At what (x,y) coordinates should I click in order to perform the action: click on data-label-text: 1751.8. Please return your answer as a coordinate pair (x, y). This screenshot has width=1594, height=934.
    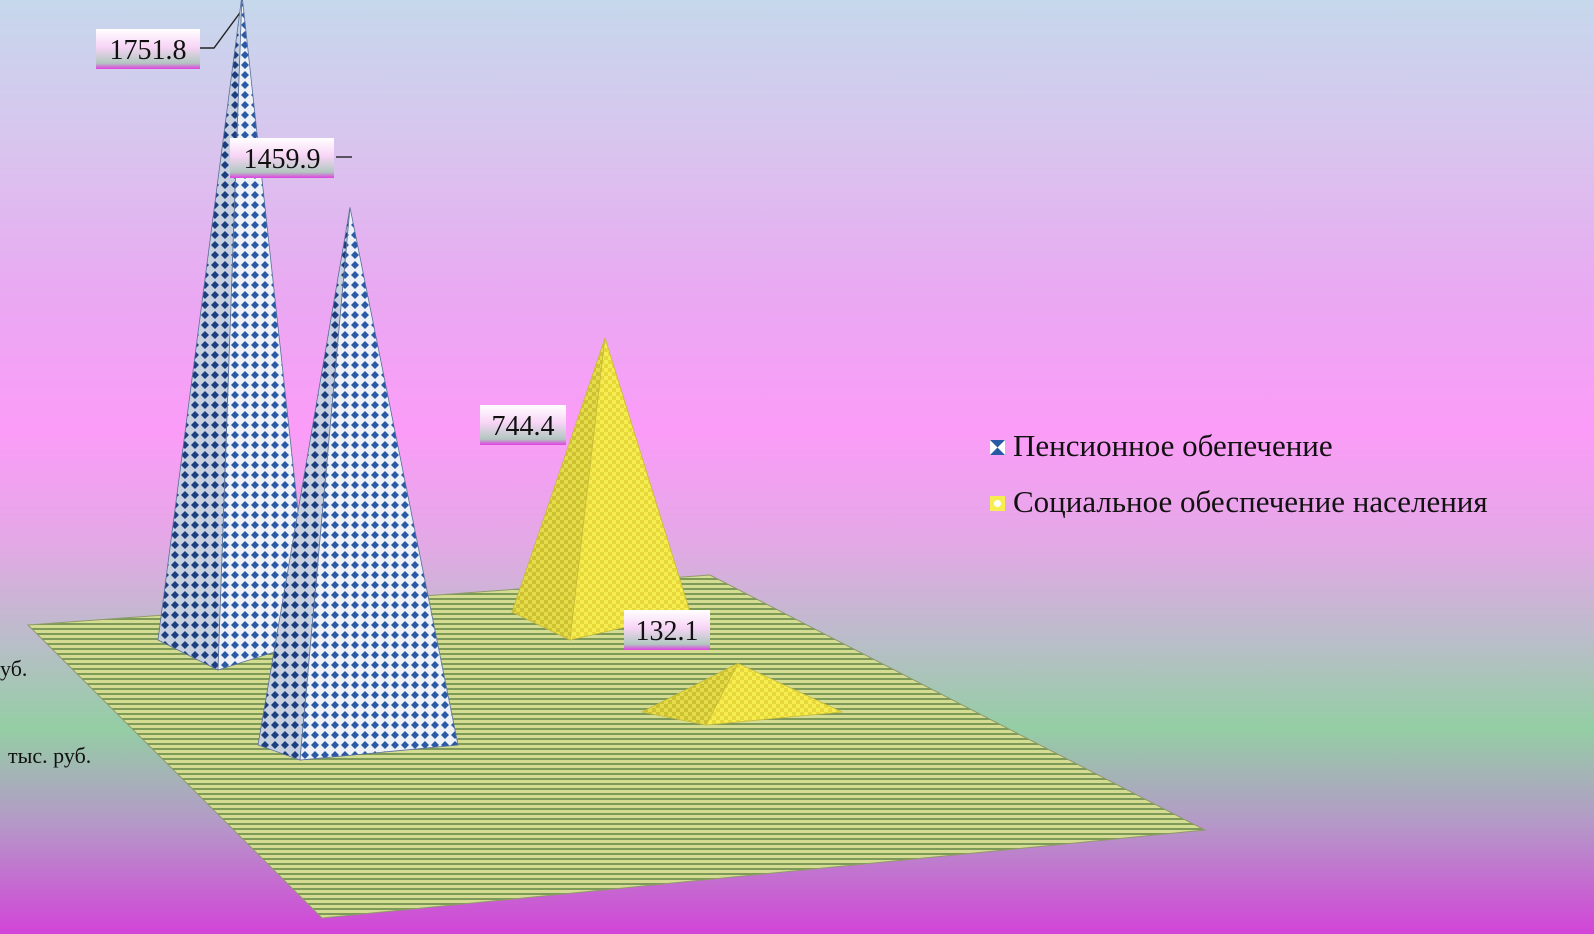
    Looking at the image, I should click on (148, 50).